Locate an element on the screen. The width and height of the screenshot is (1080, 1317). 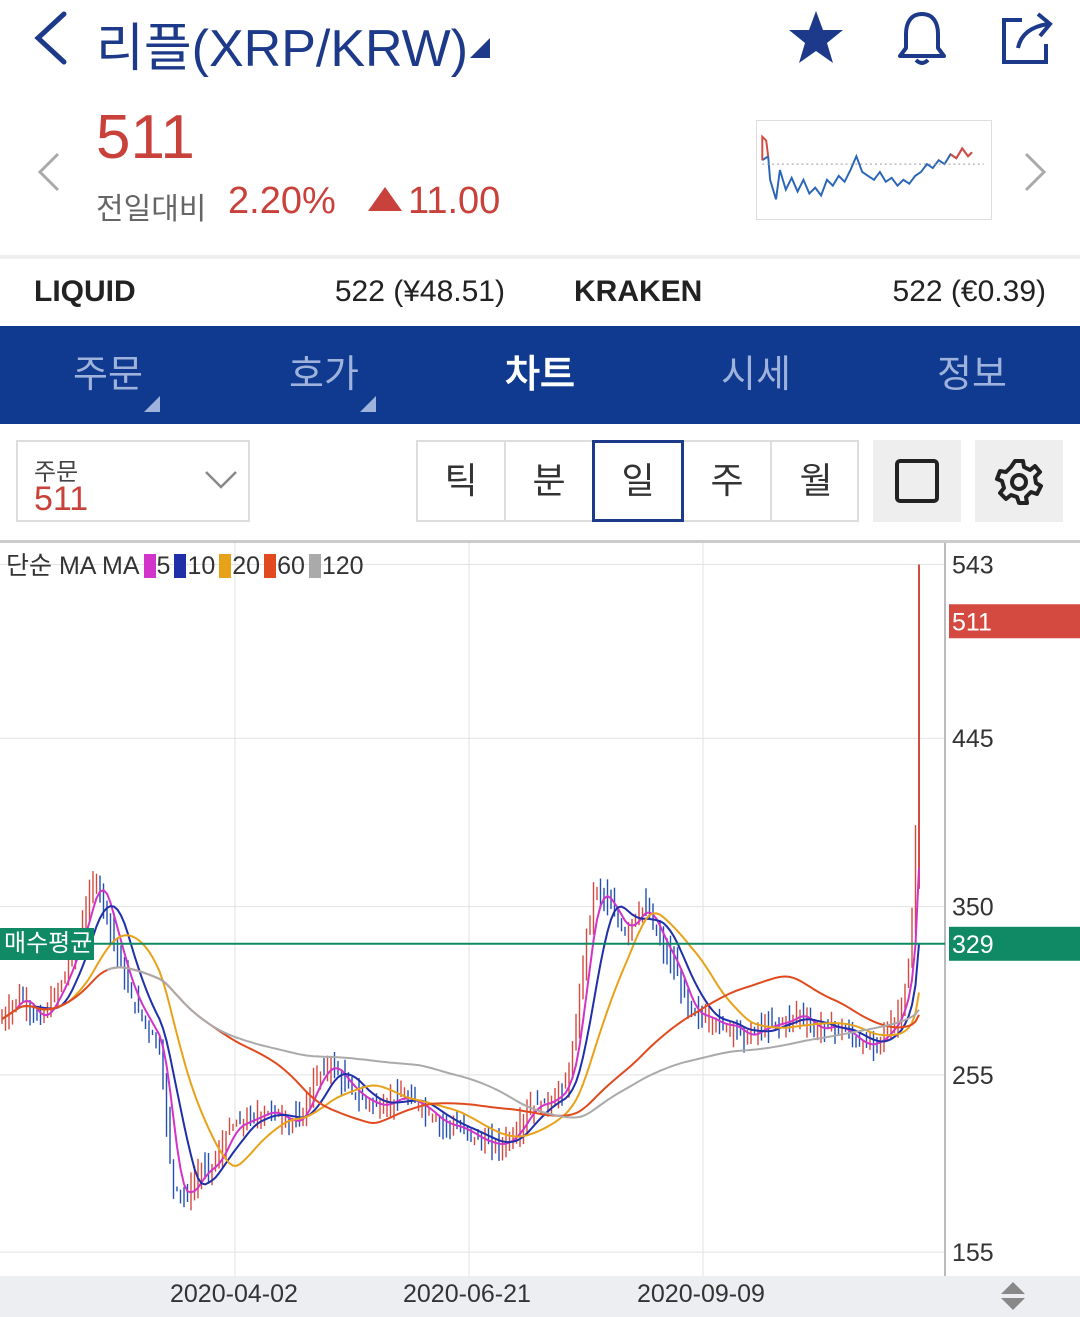
y-tick-label: 255 is located at coordinates (973, 1076).